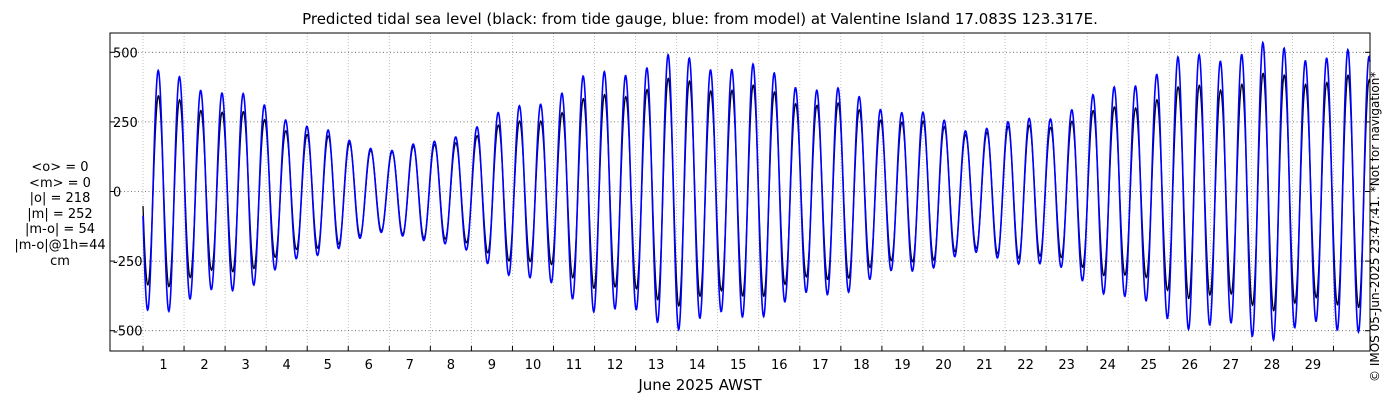 The image size is (1400, 400). What do you see at coordinates (128, 262) in the screenshot?
I see `y-tick-label--250: -250` at bounding box center [128, 262].